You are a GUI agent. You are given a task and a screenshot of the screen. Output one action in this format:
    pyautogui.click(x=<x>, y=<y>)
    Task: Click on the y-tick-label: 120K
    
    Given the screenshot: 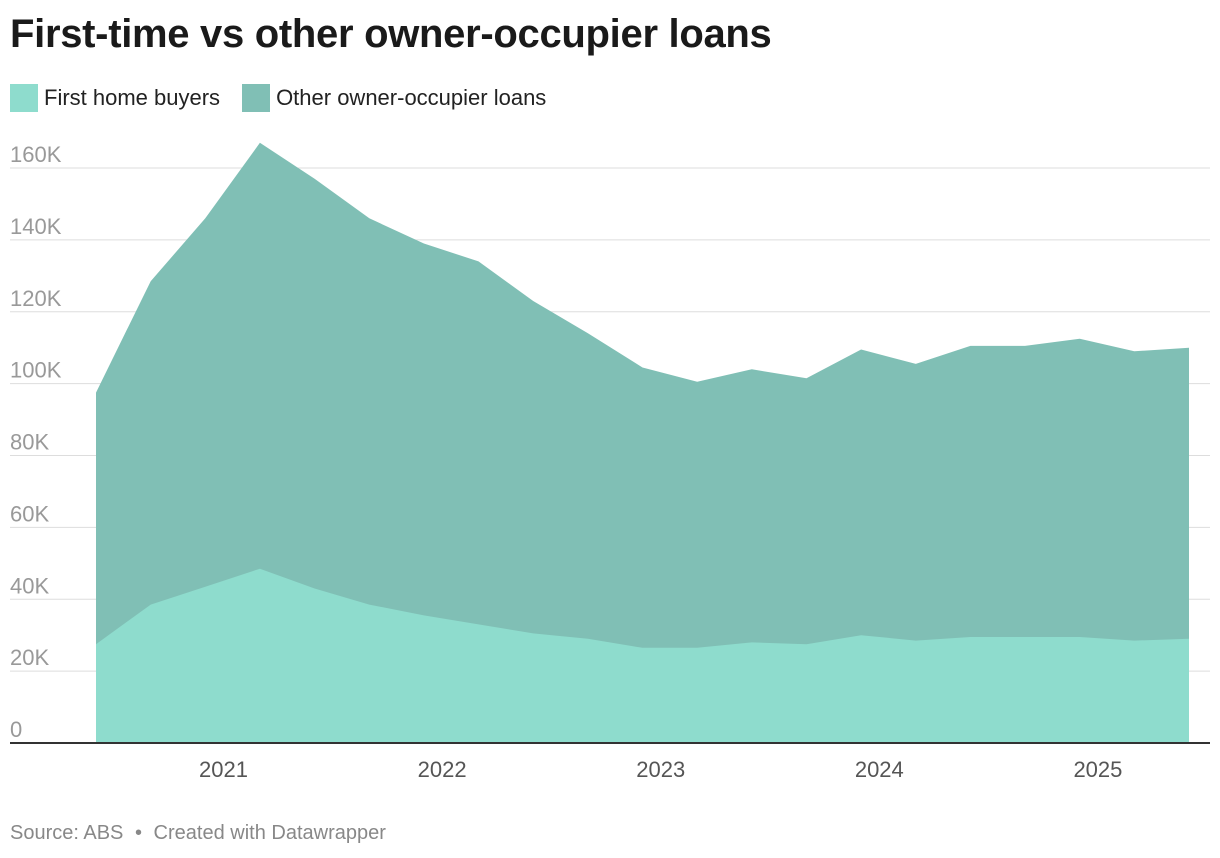 What is the action you would take?
    pyautogui.click(x=36, y=298)
    